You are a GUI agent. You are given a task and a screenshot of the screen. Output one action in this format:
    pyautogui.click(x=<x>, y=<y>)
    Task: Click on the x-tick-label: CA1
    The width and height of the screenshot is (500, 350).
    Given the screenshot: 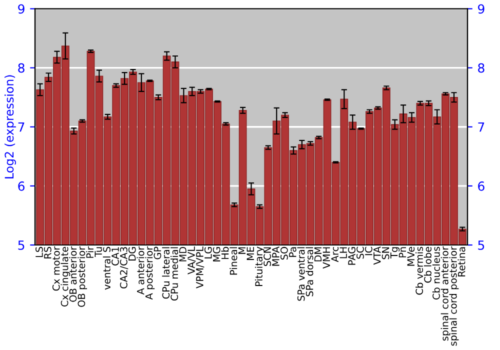 What is the action you would take?
    pyautogui.click(x=115, y=256)
    